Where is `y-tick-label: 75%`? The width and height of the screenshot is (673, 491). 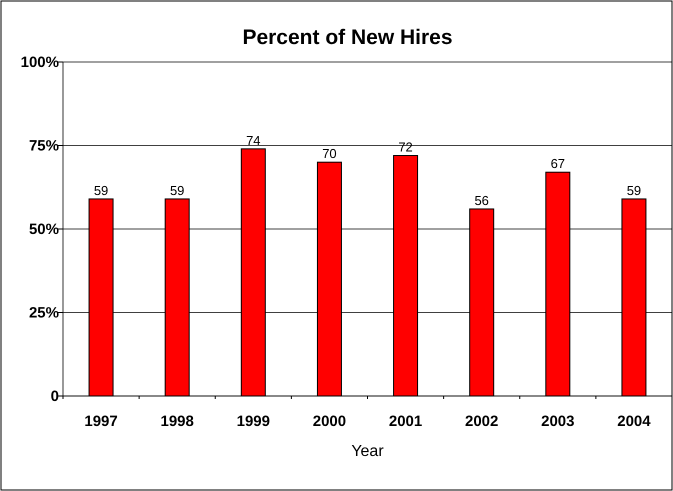 y-tick-label: 75% is located at coordinates (43, 146).